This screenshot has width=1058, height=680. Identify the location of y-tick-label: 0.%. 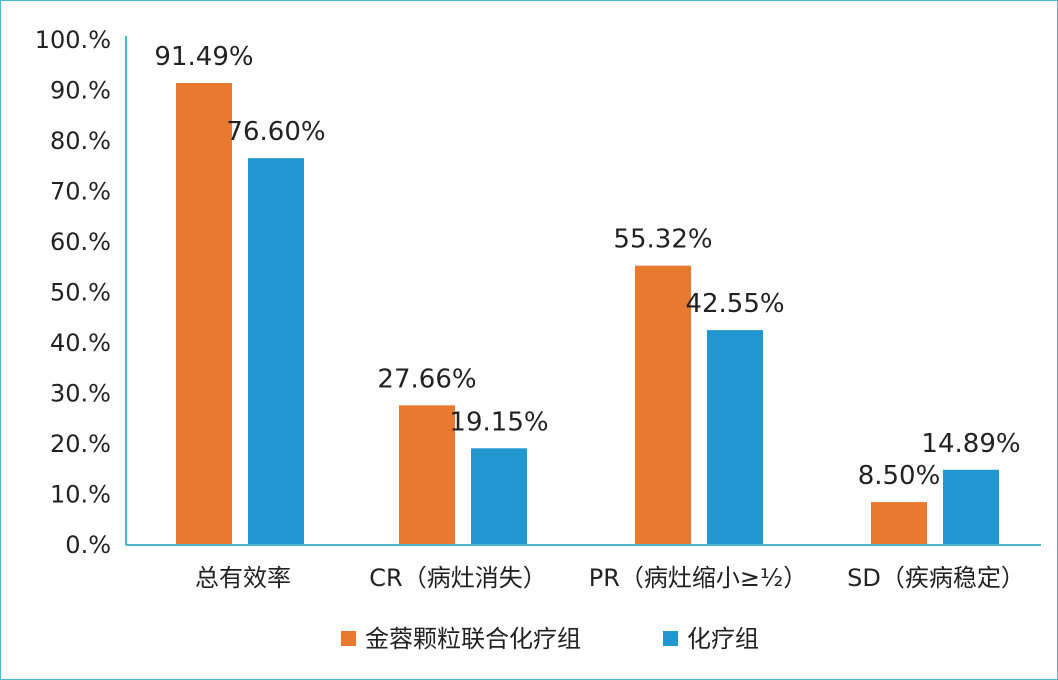
(88, 545).